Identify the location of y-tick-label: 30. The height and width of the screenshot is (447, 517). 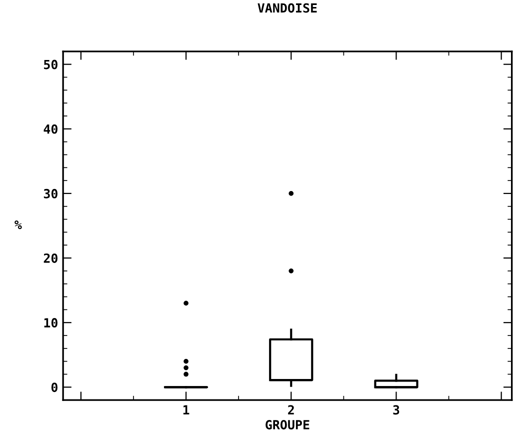
(51, 193).